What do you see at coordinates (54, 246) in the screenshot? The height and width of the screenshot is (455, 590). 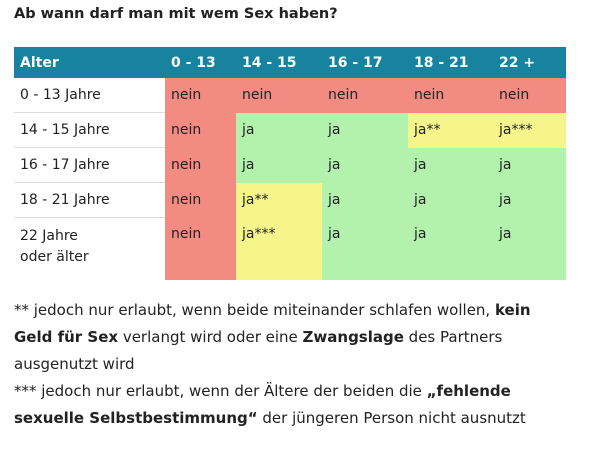 I see `row-label-text: 22 Jahre oder älter` at bounding box center [54, 246].